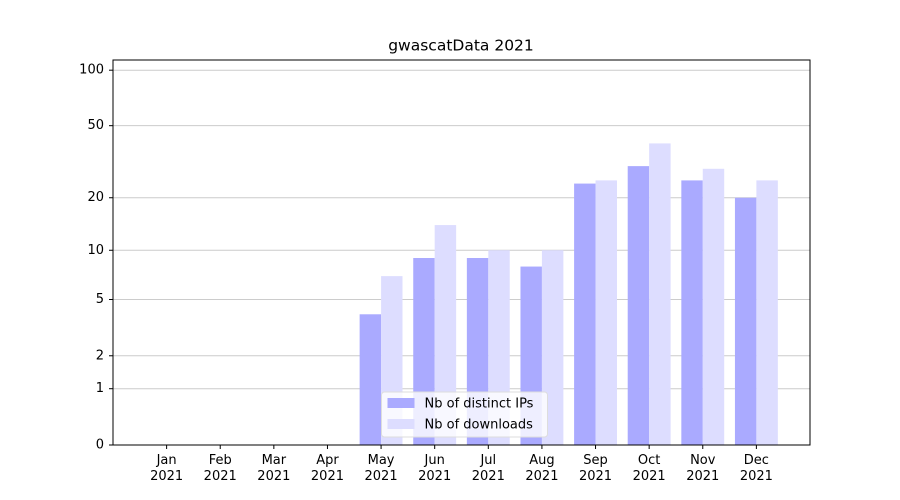  What do you see at coordinates (167, 468) in the screenshot?
I see `x-tick-label: Jan 2021` at bounding box center [167, 468].